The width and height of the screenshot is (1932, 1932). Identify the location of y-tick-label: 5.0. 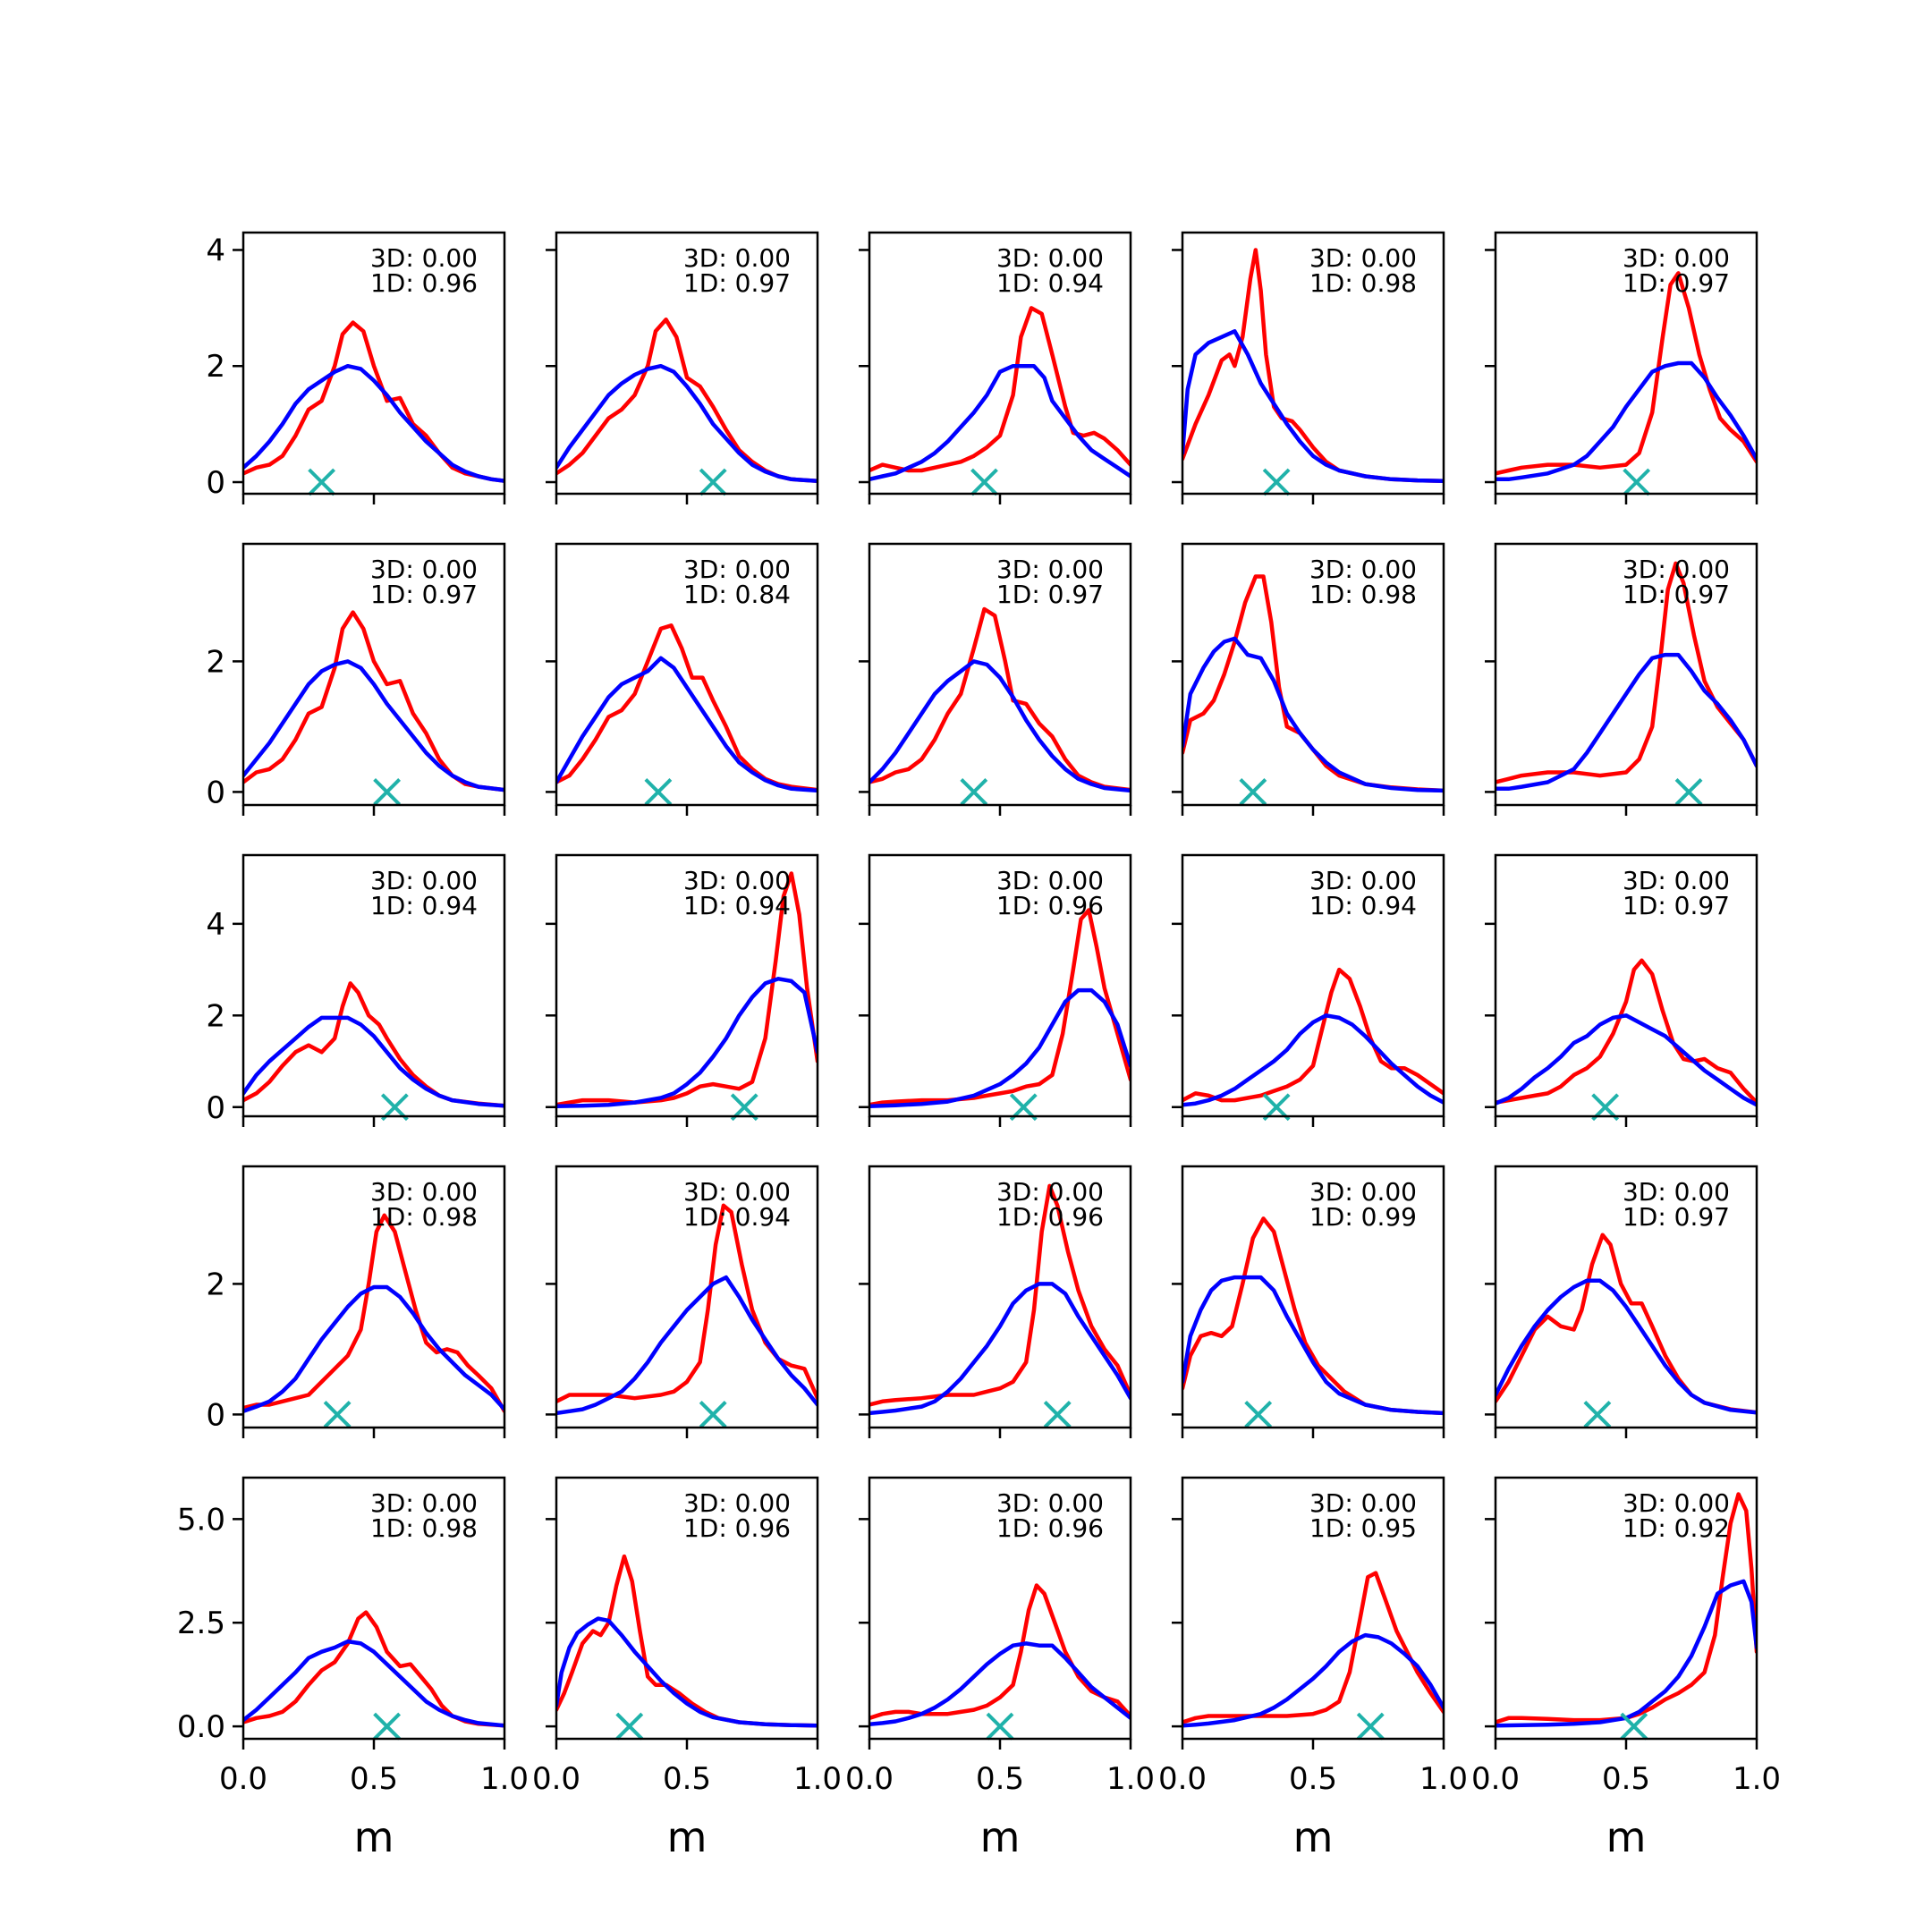
(201, 1520).